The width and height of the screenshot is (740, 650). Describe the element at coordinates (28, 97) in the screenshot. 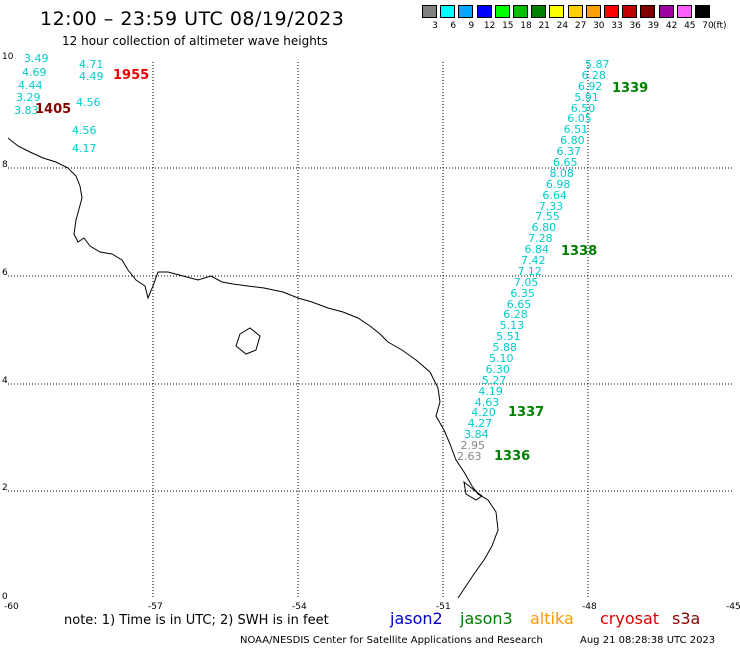

I see `wave-height-value: 3.29` at that location.